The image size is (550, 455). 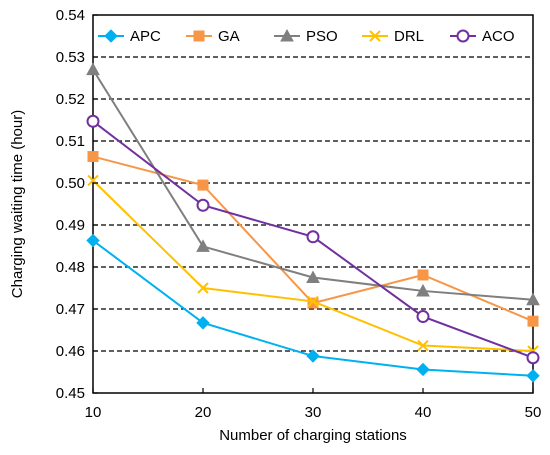 What do you see at coordinates (322, 36) in the screenshot?
I see `legend-label-pso: PSO` at bounding box center [322, 36].